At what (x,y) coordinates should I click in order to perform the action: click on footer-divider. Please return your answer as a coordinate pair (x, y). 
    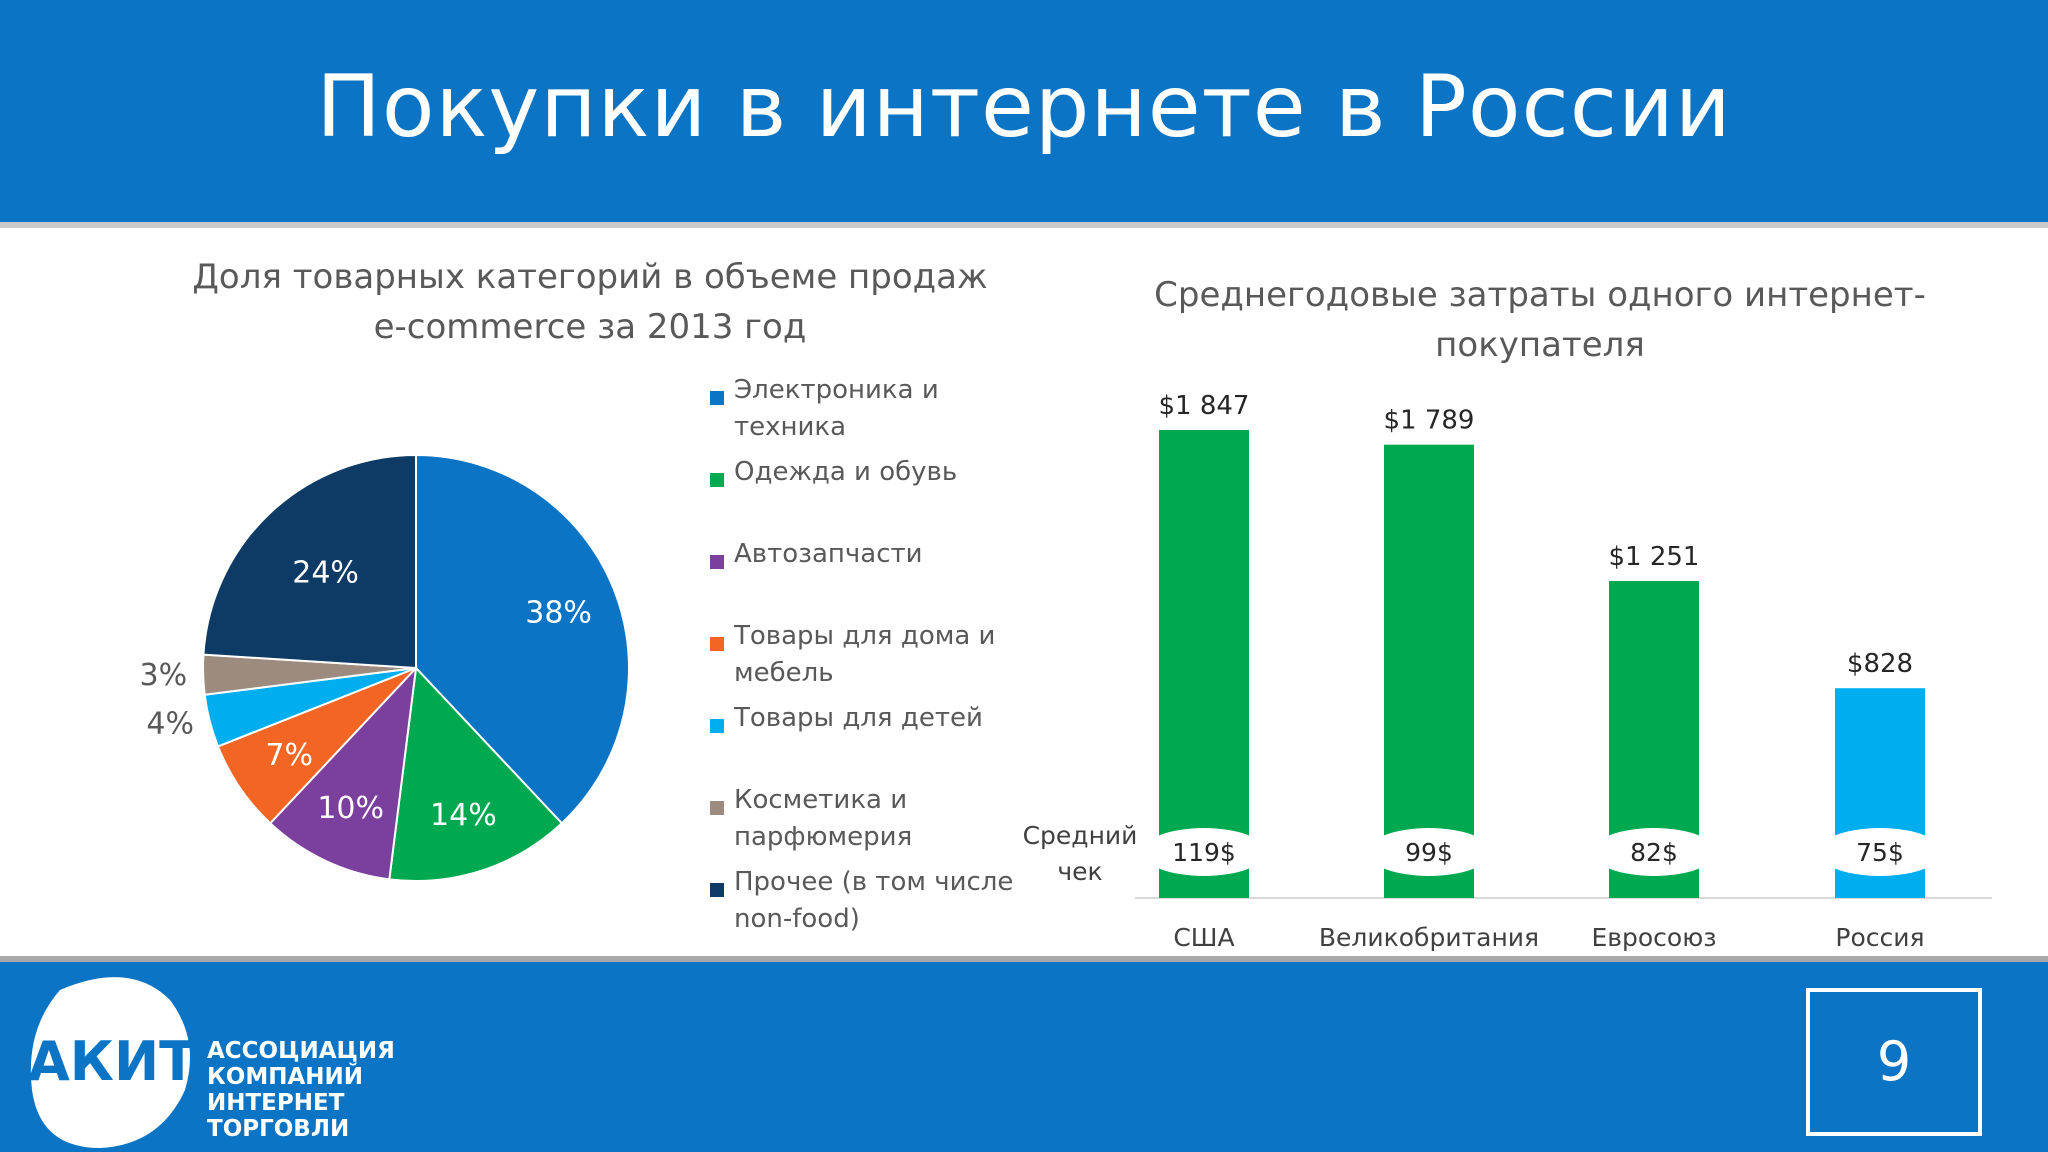
    Looking at the image, I should click on (1024, 959).